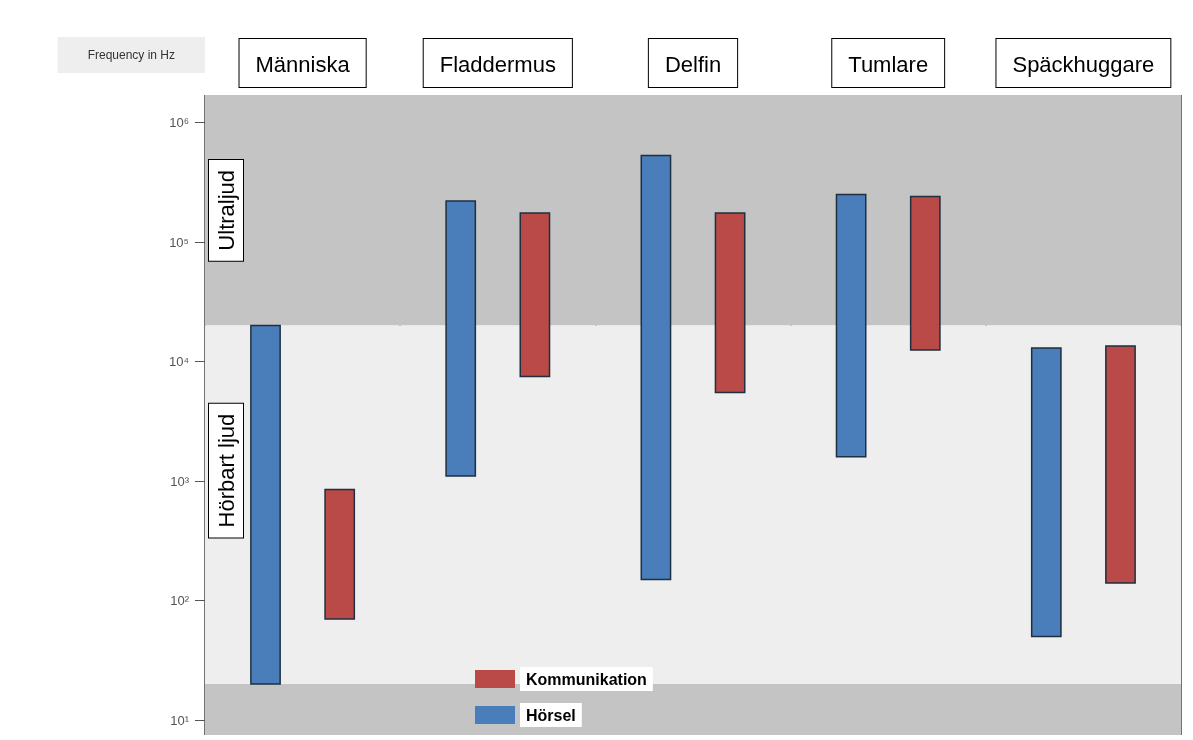 The height and width of the screenshot is (740, 1193). I want to click on x-tick-label: Delfin, so click(693, 64).